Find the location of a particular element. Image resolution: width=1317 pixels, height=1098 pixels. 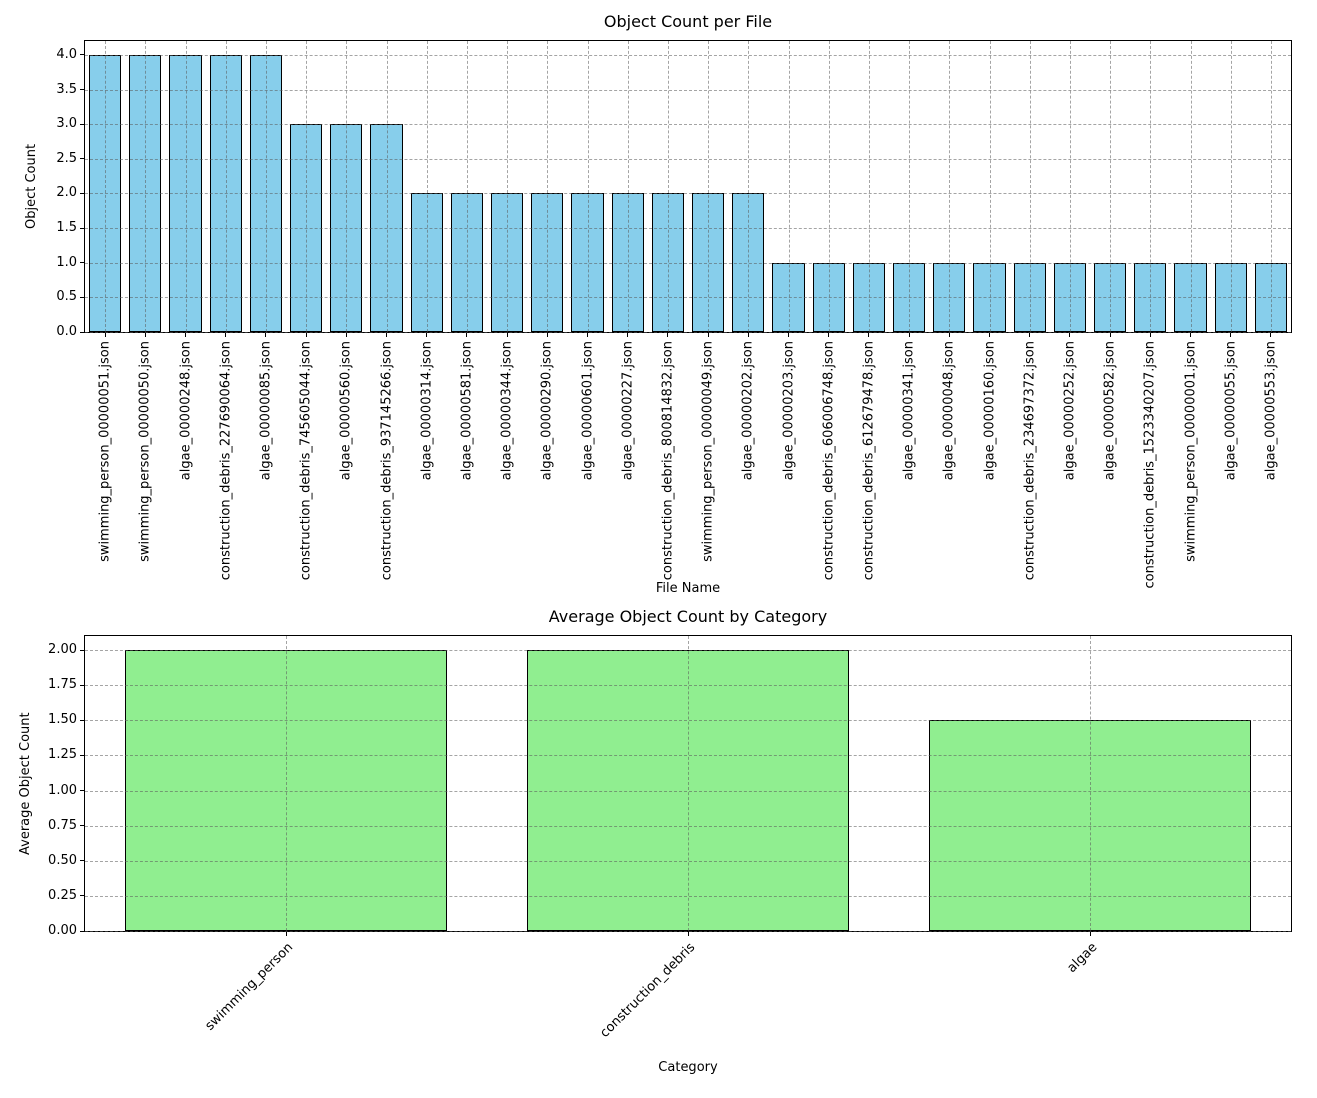

x-tick-label: swimming_person_00000049.json is located at coordinates (708, 451).